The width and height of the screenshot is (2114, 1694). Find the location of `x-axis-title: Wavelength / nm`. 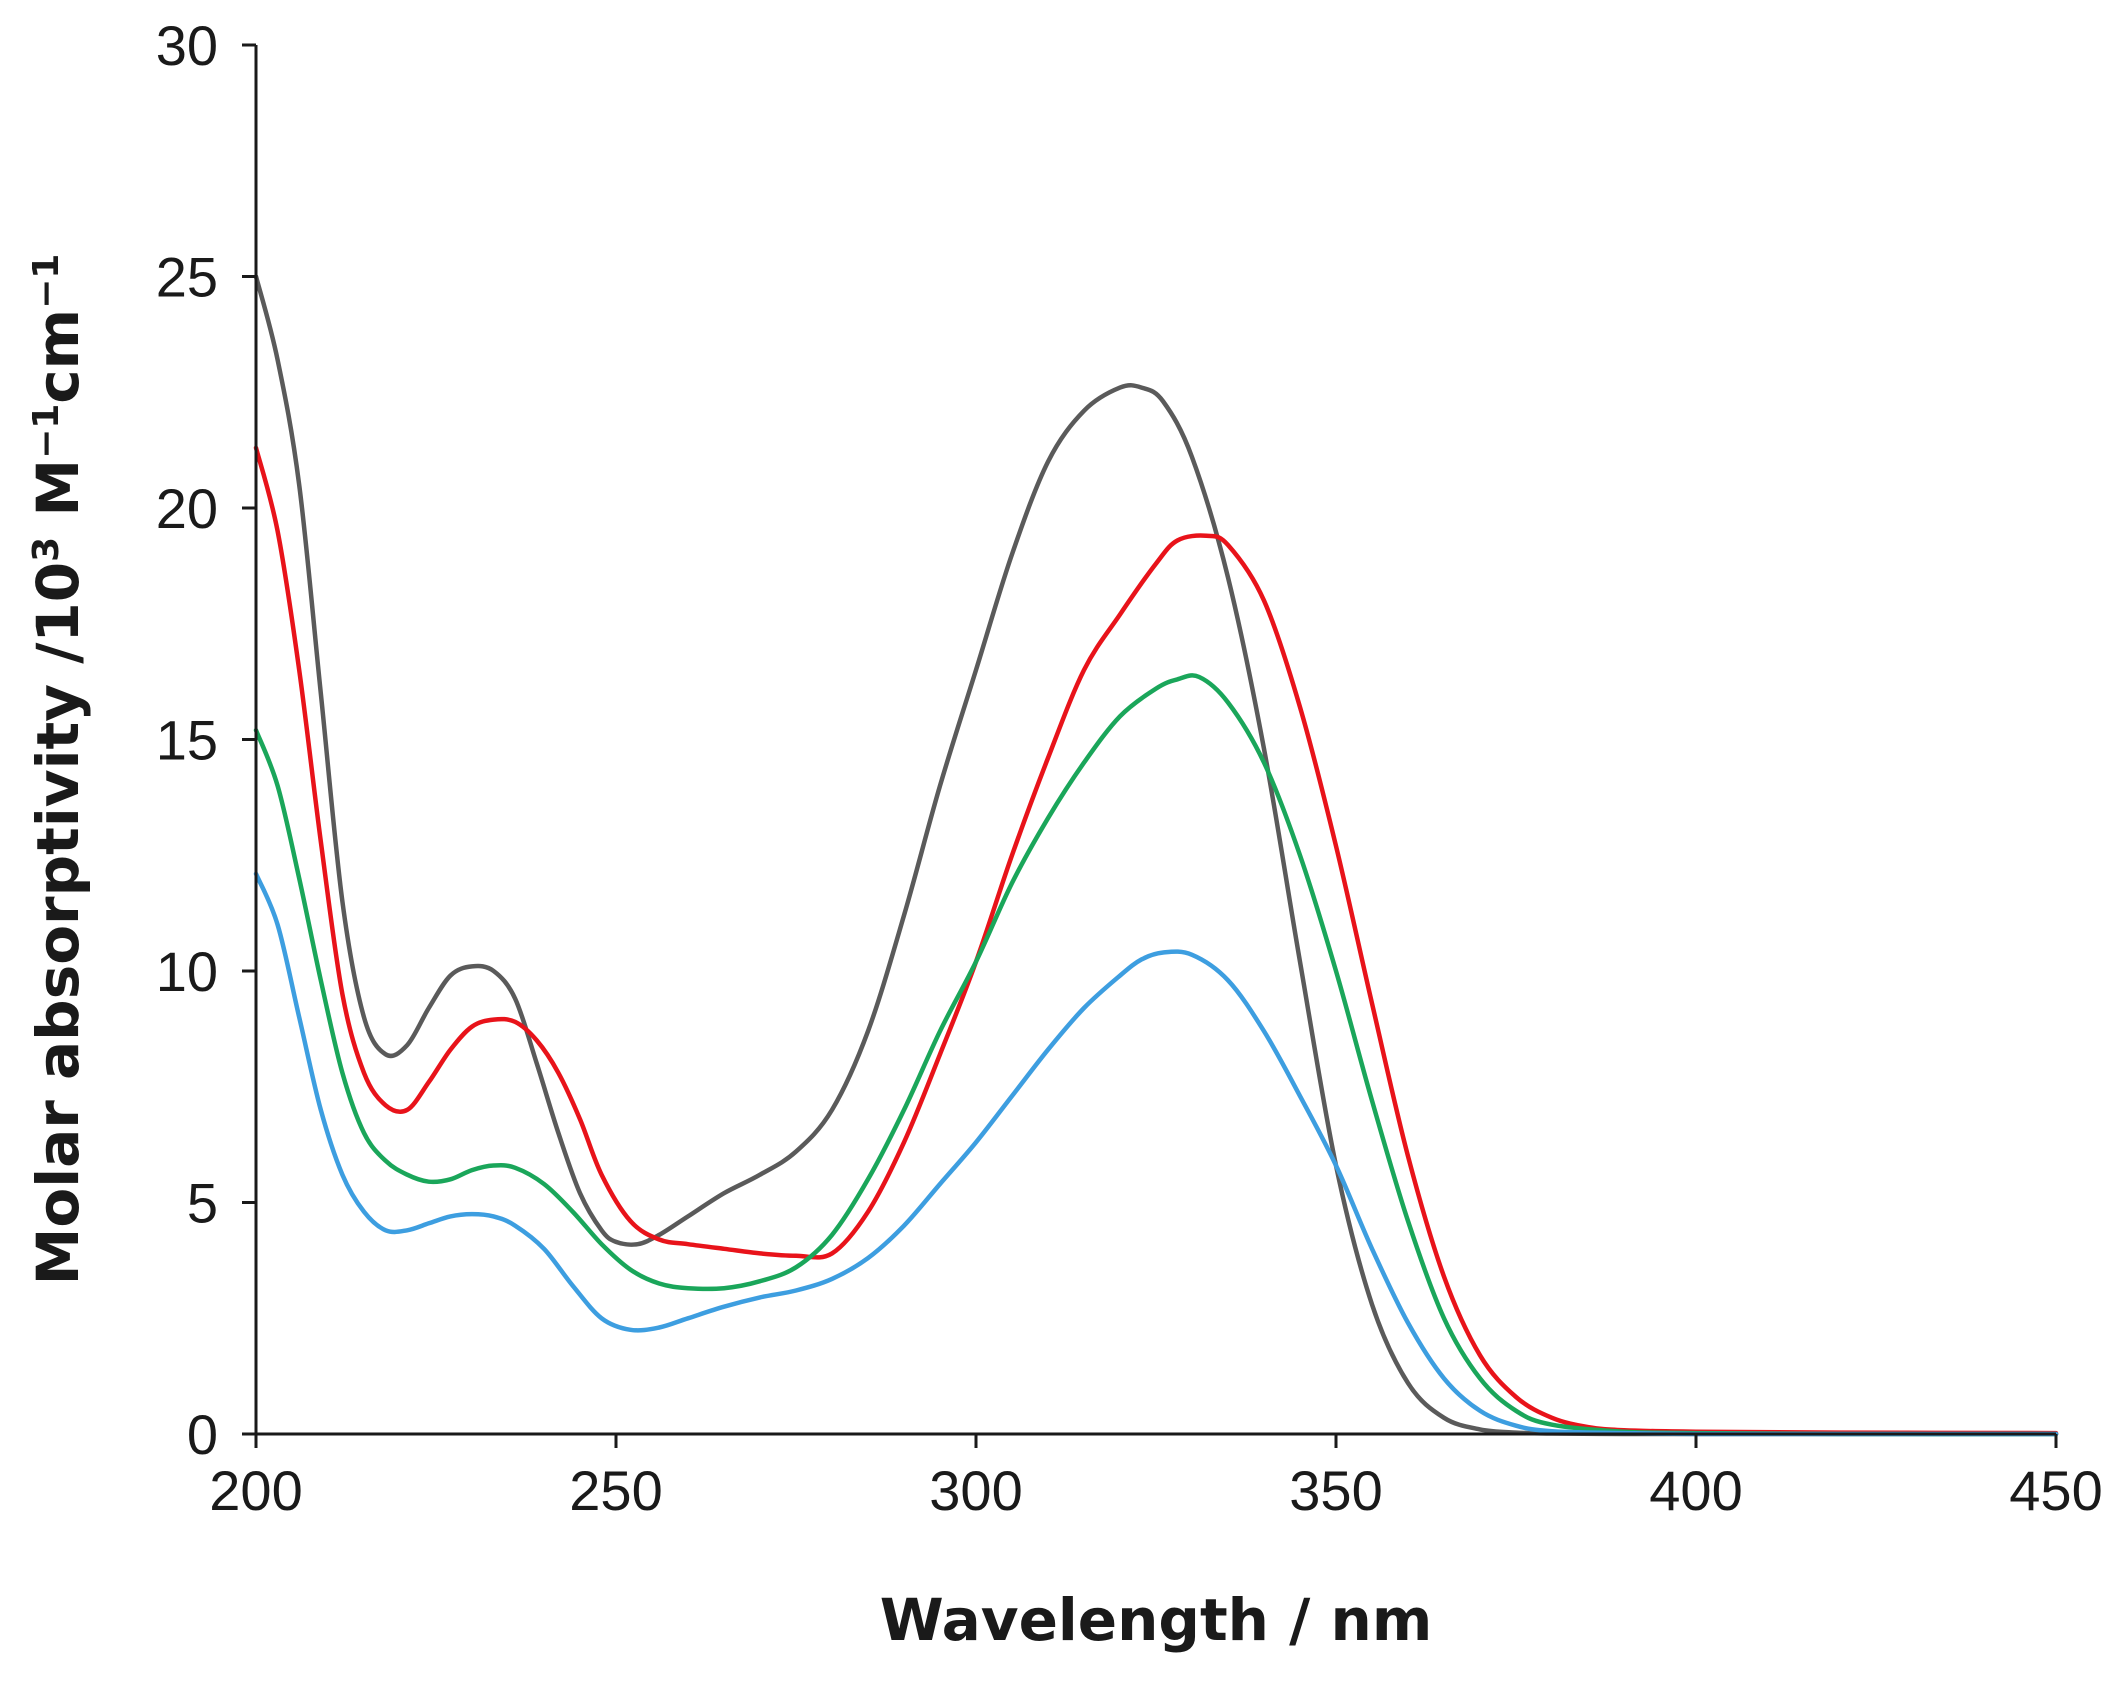

x-axis-title: Wavelength / nm is located at coordinates (1156, 1620).